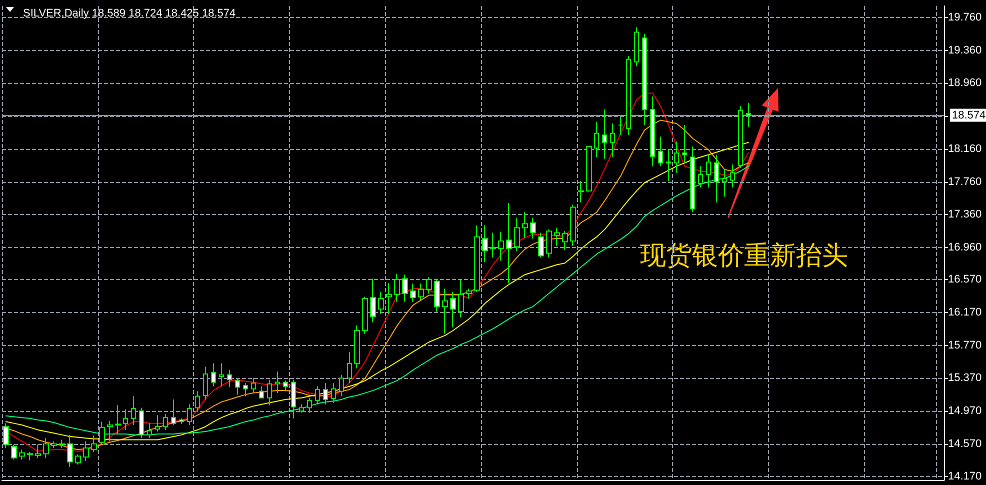  I want to click on y-tick-label: 14.970, so click(965, 410).